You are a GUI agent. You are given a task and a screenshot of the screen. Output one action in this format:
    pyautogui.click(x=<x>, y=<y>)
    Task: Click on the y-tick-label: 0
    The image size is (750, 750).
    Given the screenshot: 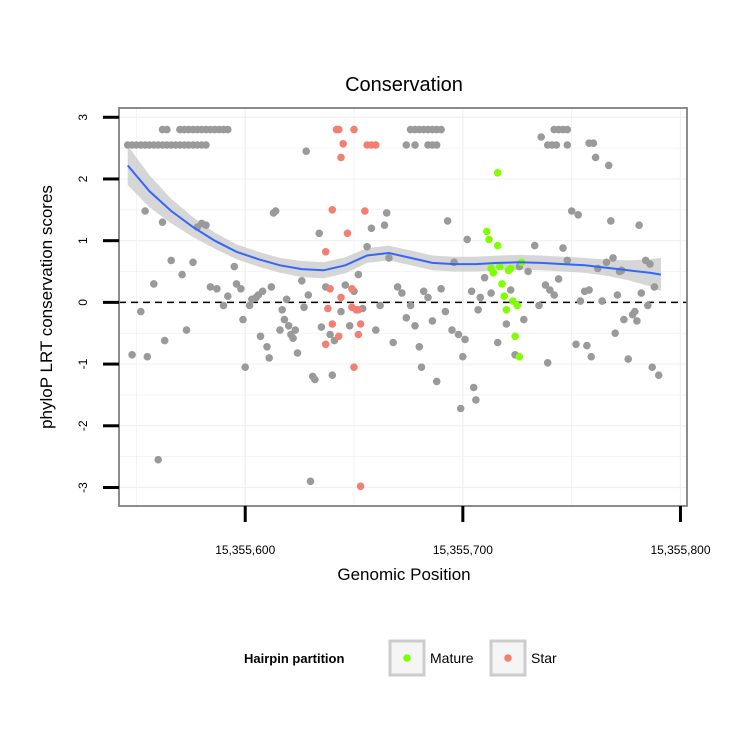 What is the action you would take?
    pyautogui.click(x=83, y=302)
    